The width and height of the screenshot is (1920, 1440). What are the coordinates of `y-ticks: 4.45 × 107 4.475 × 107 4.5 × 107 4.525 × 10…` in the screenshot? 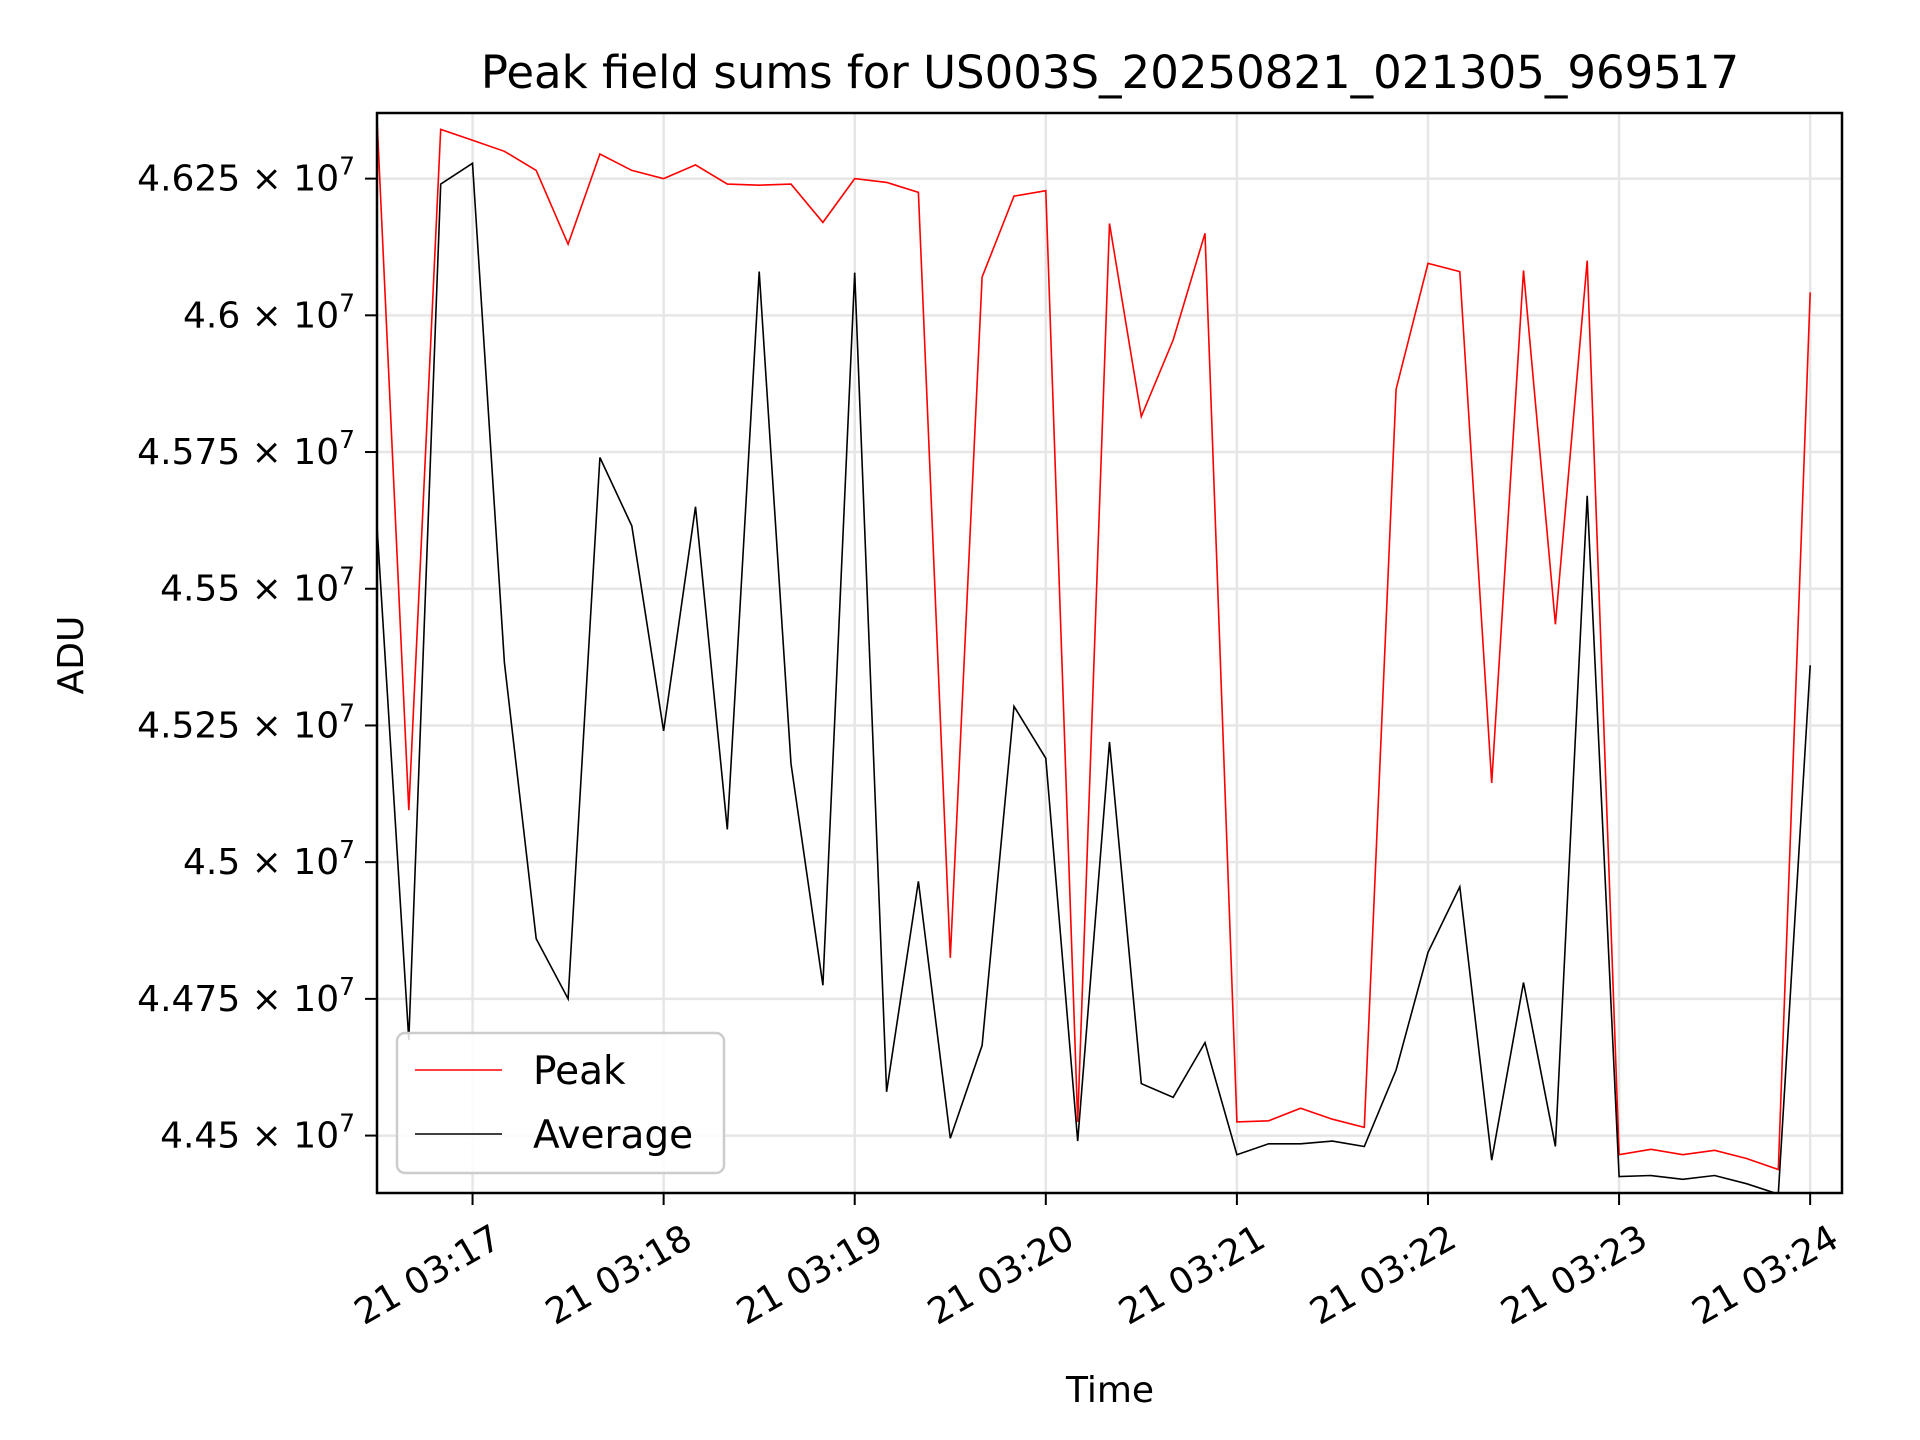 It's located at (257, 654).